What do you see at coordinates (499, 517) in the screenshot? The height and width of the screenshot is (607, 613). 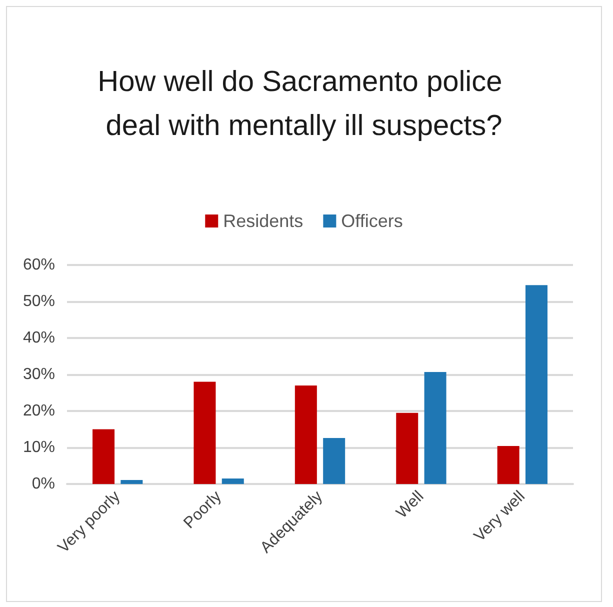 I see `x-tick-label: Very well` at bounding box center [499, 517].